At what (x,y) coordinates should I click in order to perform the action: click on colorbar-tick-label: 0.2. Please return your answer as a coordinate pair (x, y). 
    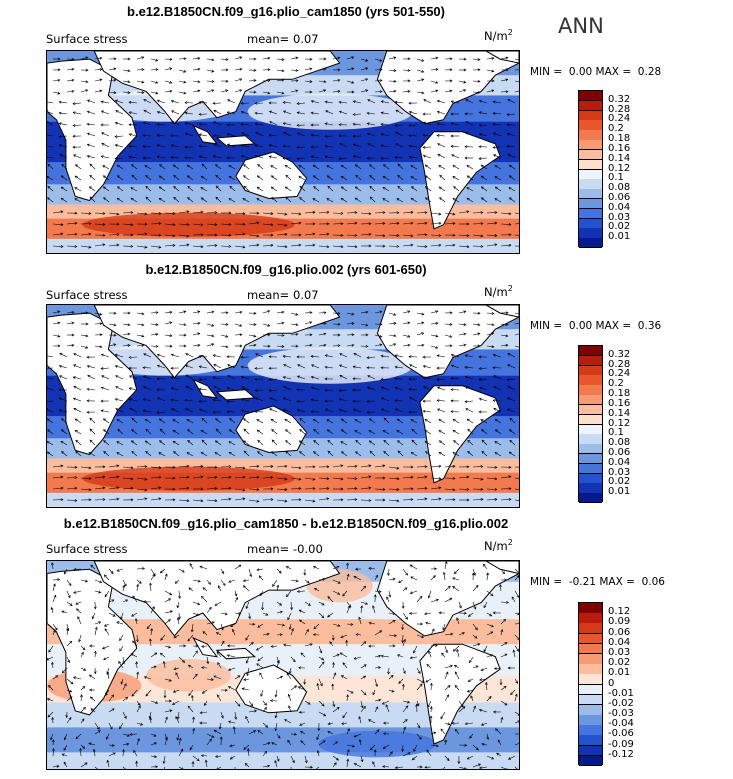
    Looking at the image, I should click on (616, 129).